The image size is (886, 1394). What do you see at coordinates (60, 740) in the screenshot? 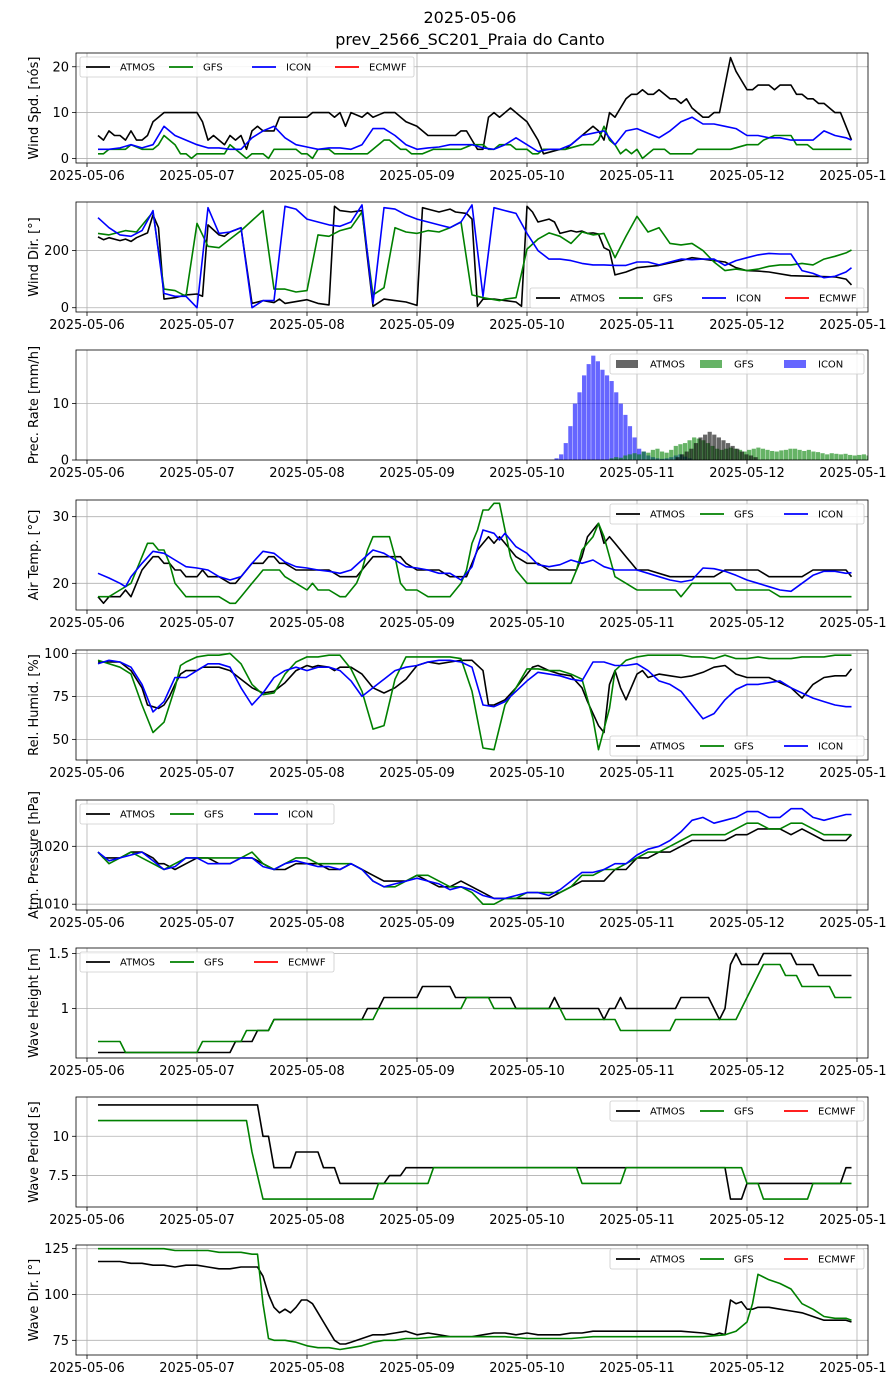
I see `y-tick-label: 50` at bounding box center [60, 740].